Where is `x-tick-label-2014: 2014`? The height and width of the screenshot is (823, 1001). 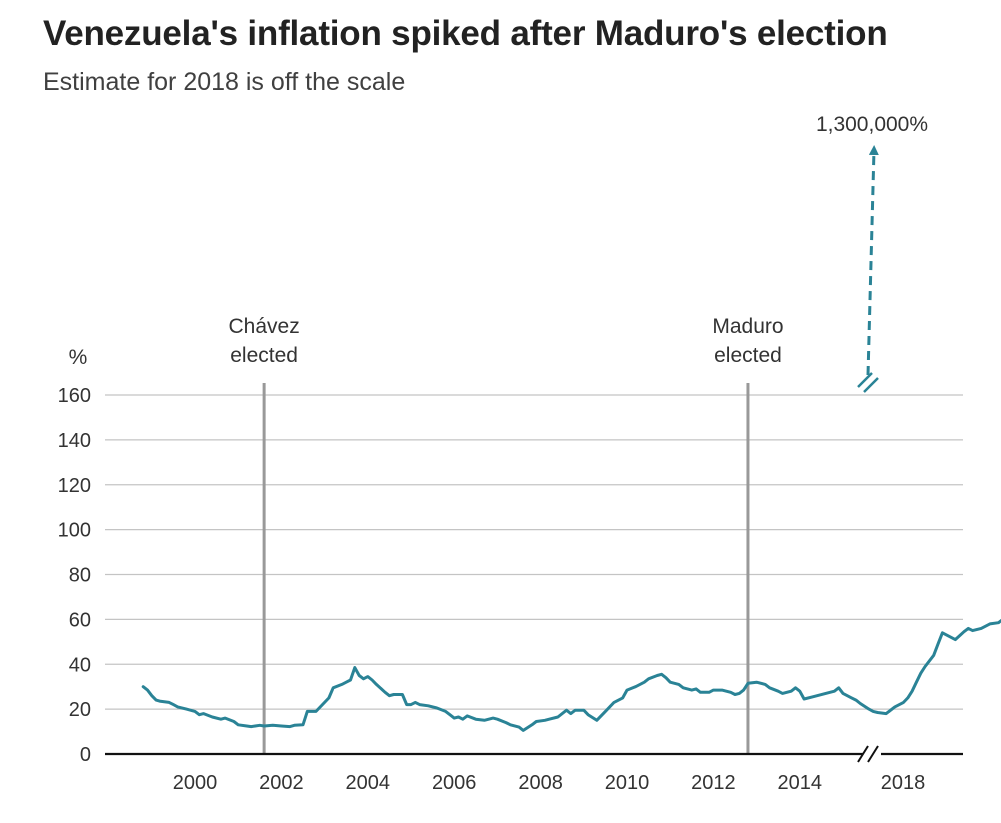
x-tick-label-2014: 2014 is located at coordinates (800, 783).